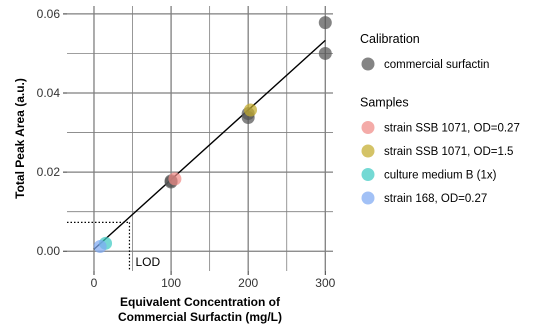 The image size is (547, 332). What do you see at coordinates (248, 283) in the screenshot?
I see `x-tick-label: 200` at bounding box center [248, 283].